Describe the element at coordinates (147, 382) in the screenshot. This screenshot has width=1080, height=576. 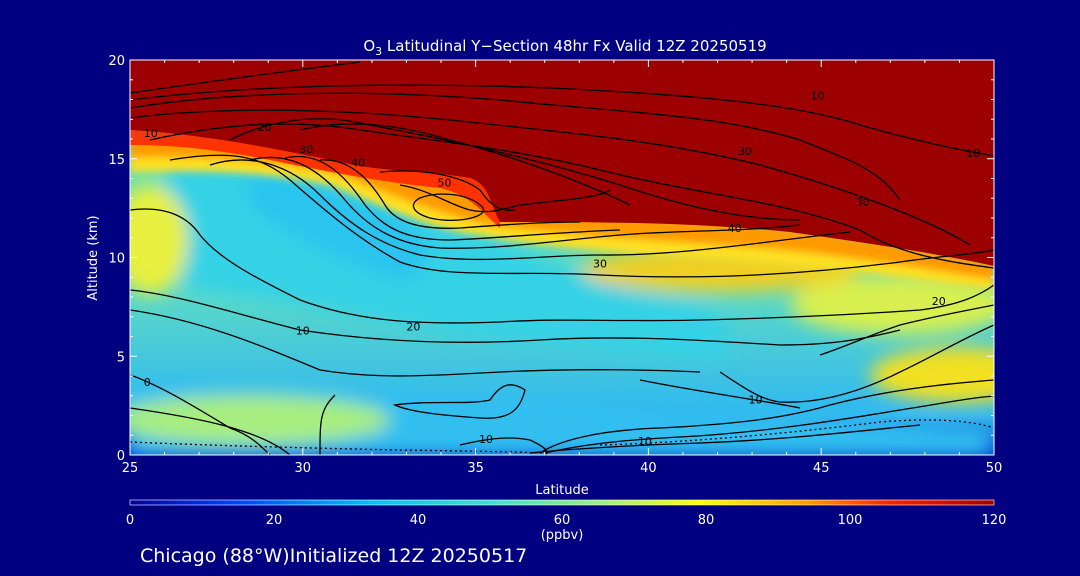
I see `contour-label: 0` at that location.